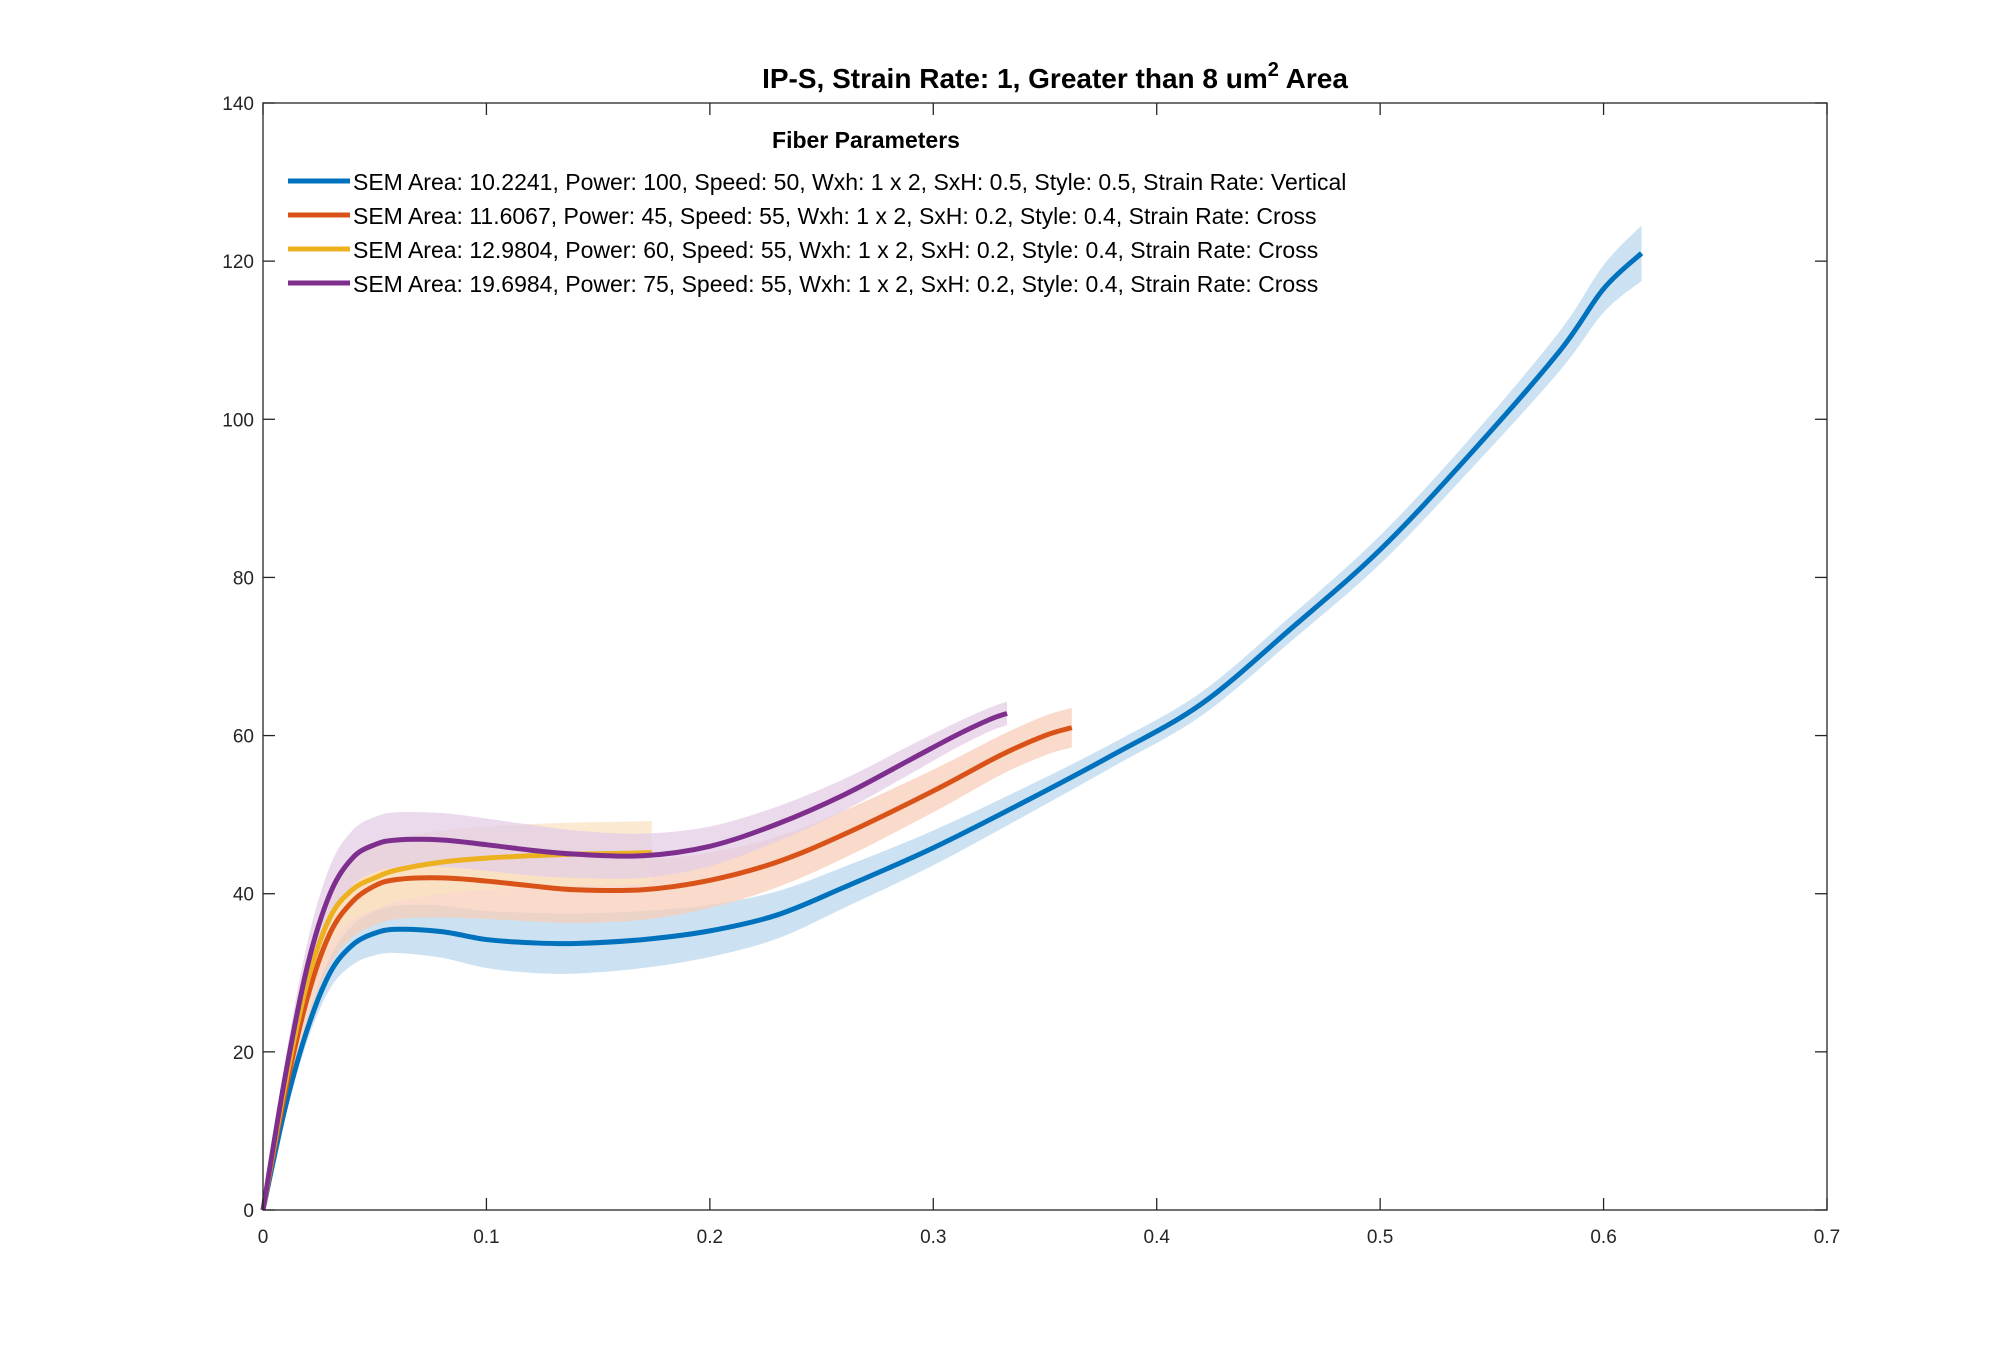 The height and width of the screenshot is (1350, 2000). What do you see at coordinates (243, 737) in the screenshot?
I see `y-tick-label: 60` at bounding box center [243, 737].